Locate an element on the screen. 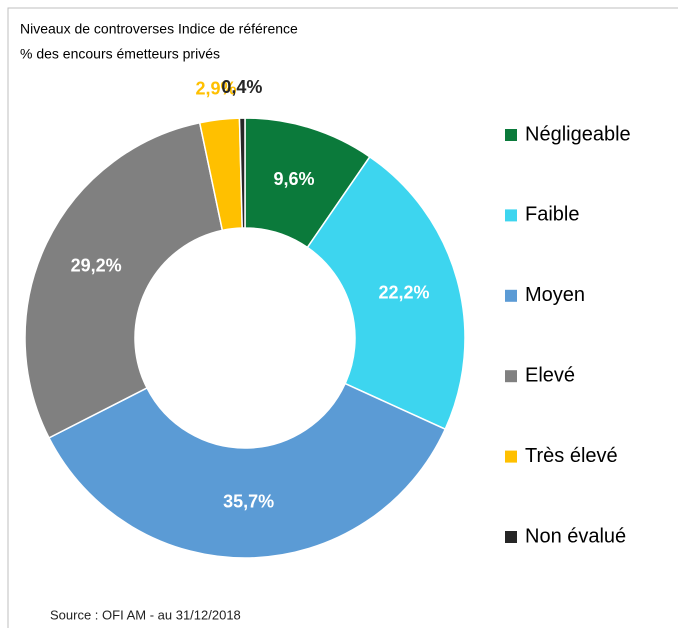 The image size is (678, 628). data-label: 35,7% is located at coordinates (248, 502).